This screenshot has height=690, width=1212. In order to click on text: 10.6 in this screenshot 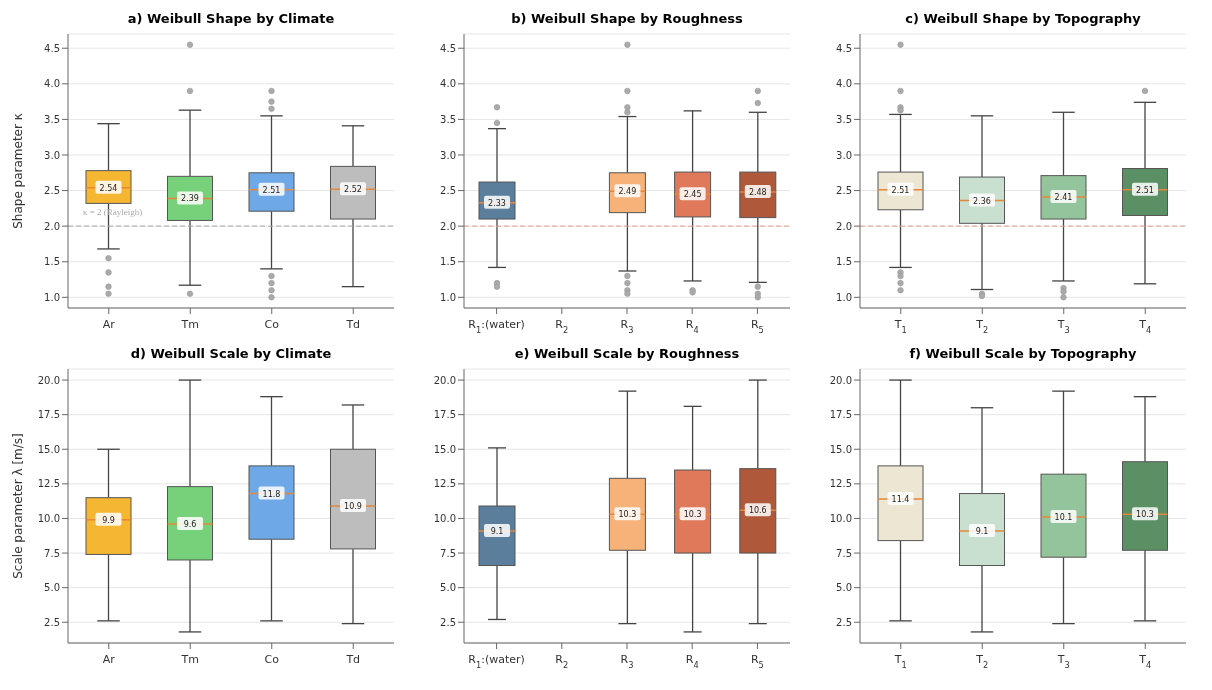, I will do `click(757, 511)`.